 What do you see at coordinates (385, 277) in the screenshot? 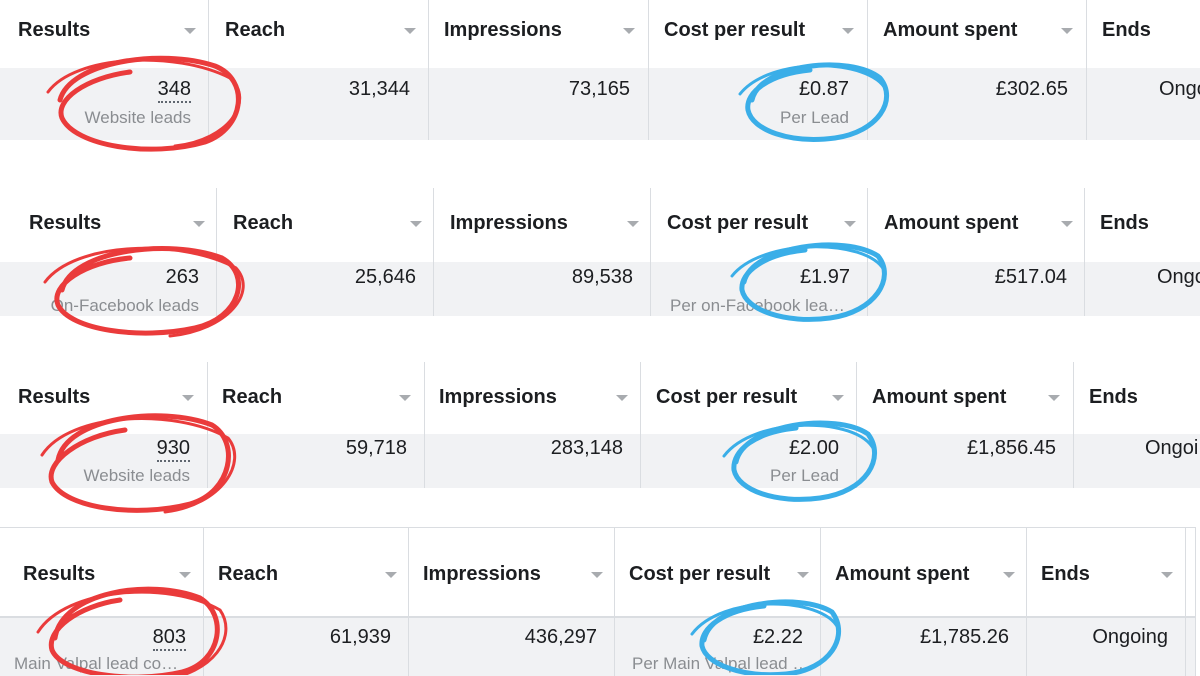
I see `reach-value: 25,646` at bounding box center [385, 277].